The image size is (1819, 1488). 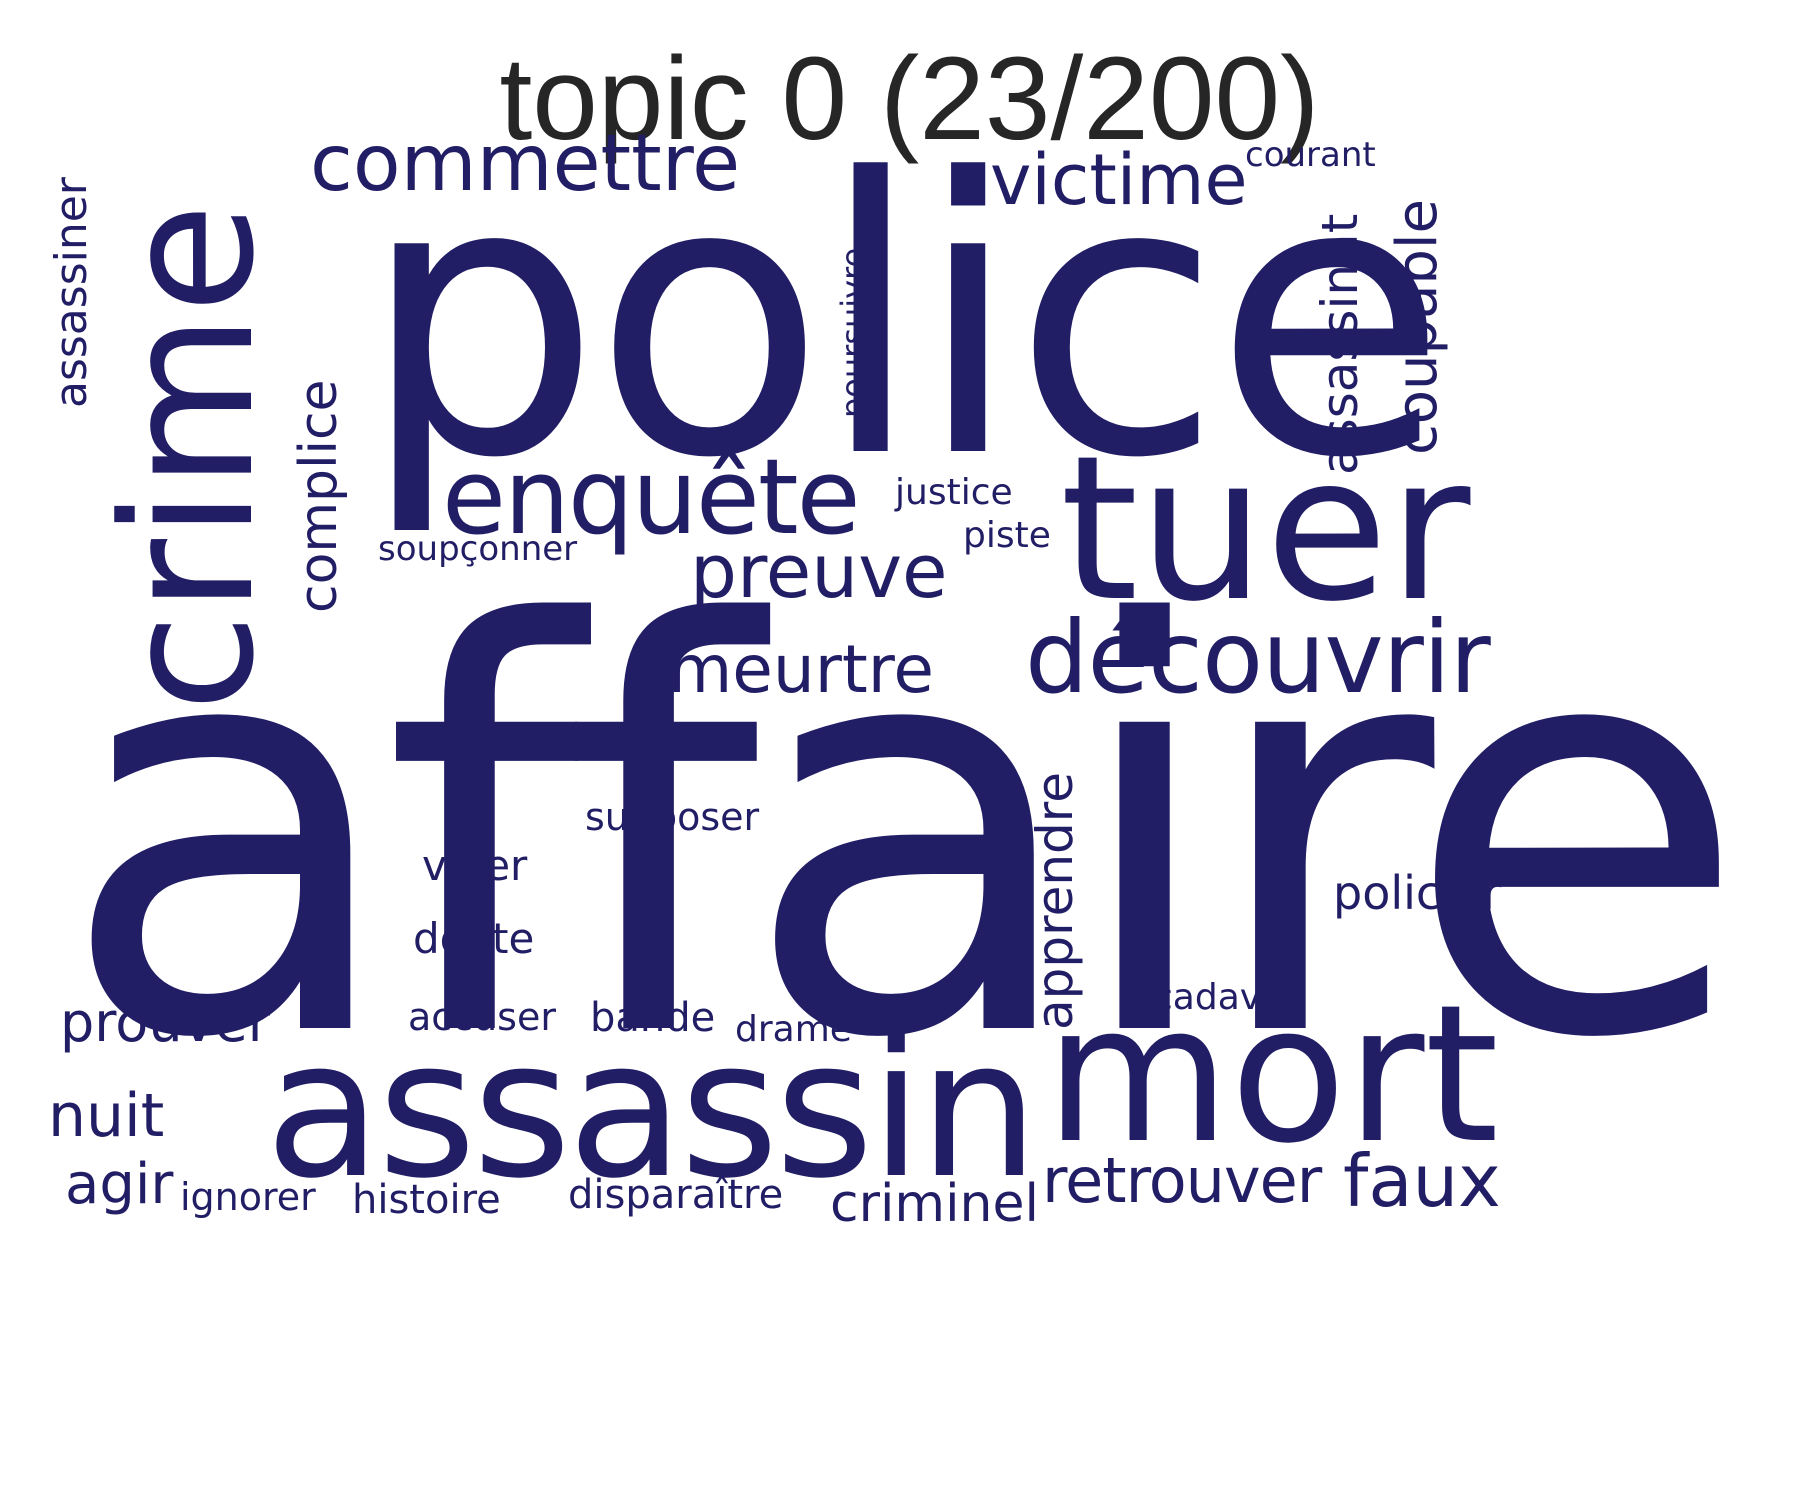 I want to click on word-nuit: nuit, so click(x=106, y=1116).